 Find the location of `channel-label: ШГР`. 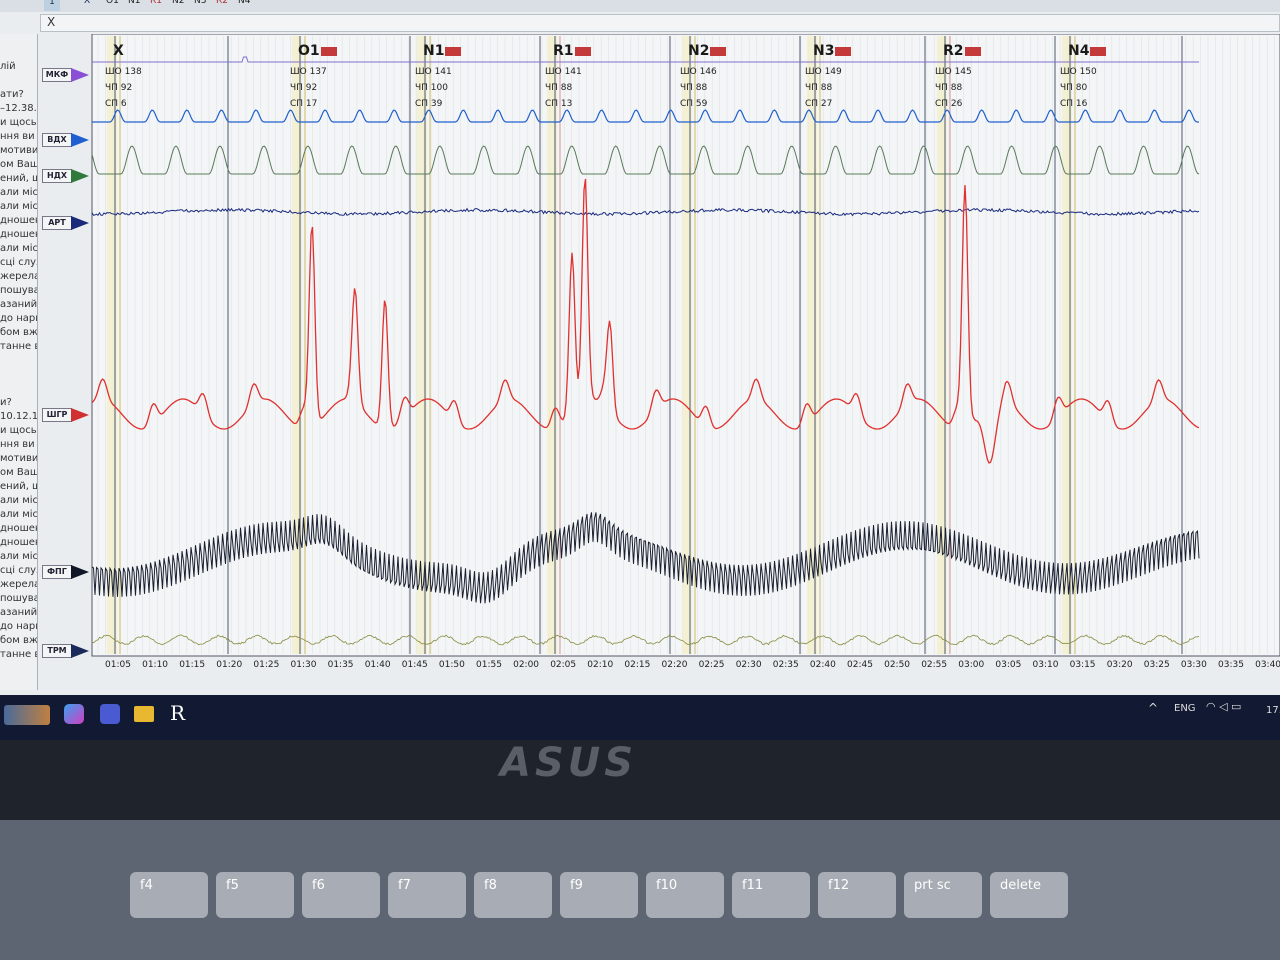

channel-label: ШГР is located at coordinates (57, 415).